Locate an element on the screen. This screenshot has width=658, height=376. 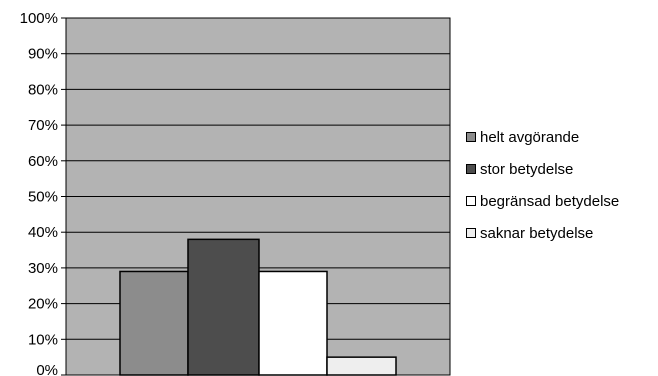
y-tick-label: 30% is located at coordinates (43, 268).